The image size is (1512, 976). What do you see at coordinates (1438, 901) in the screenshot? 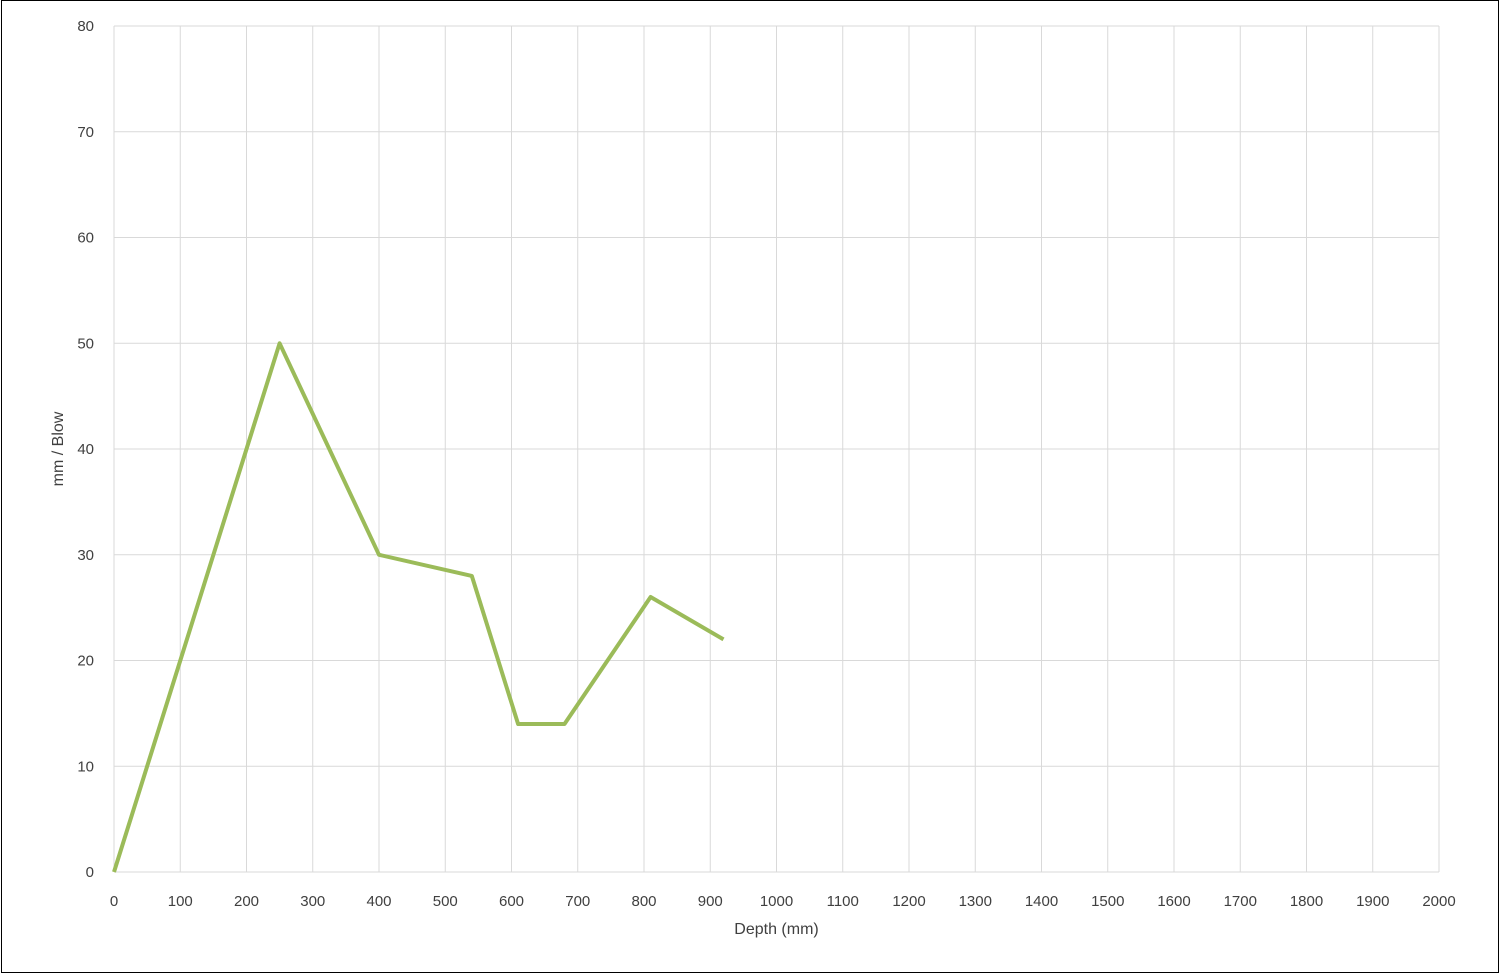
I see `x-tick-label: 2000` at bounding box center [1438, 901].